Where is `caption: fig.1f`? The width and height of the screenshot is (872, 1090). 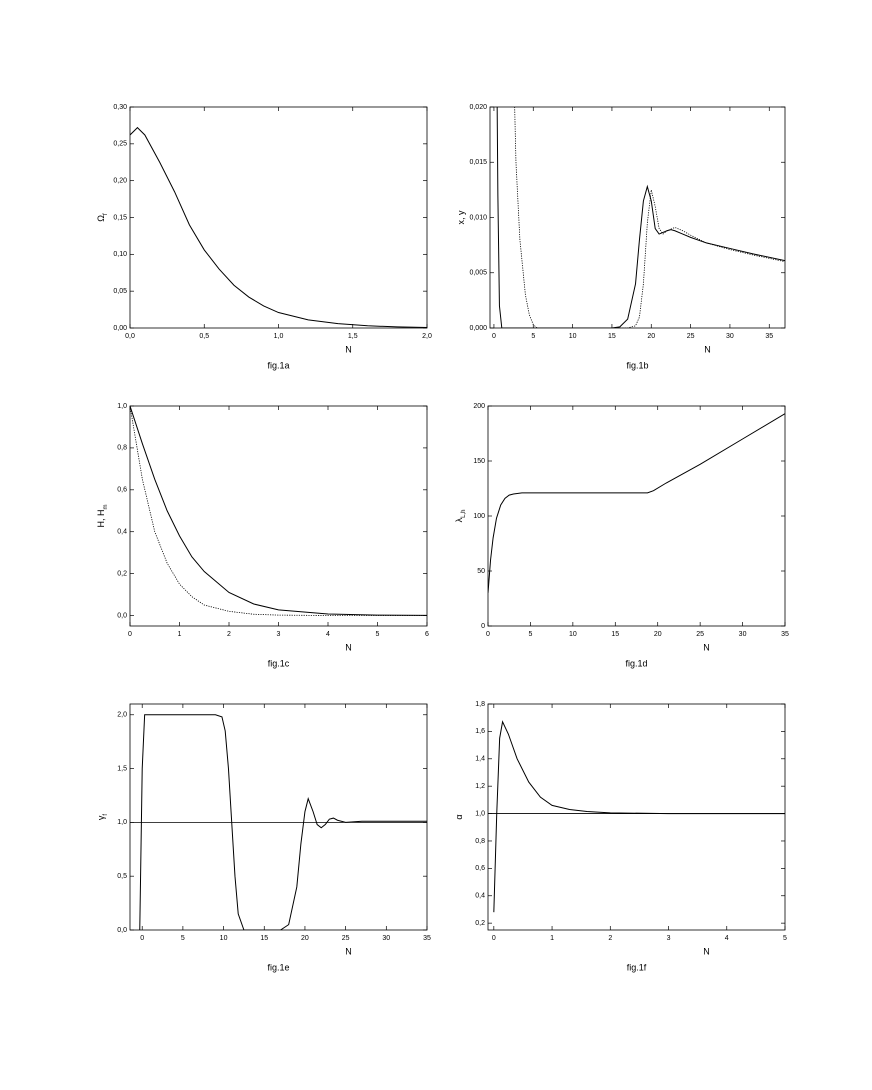 caption: fig.1f is located at coordinates (637, 967).